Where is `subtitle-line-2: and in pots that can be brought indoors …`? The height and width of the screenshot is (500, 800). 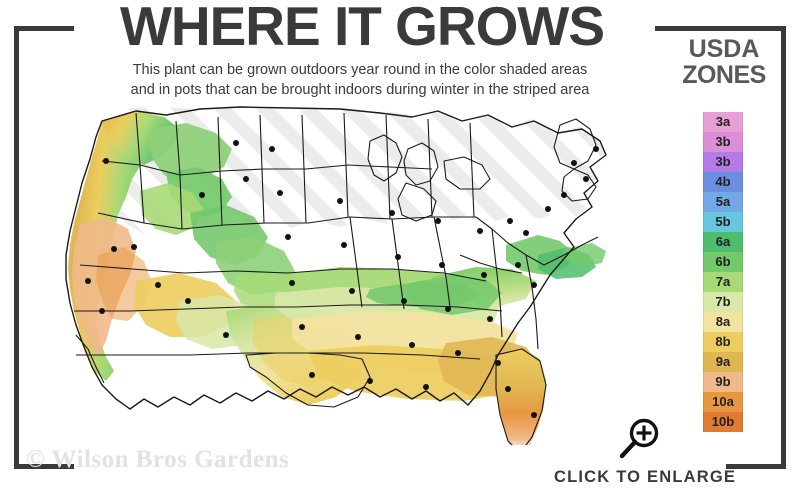 subtitle-line-2: and in pots that can be brought indoors … is located at coordinates (360, 90).